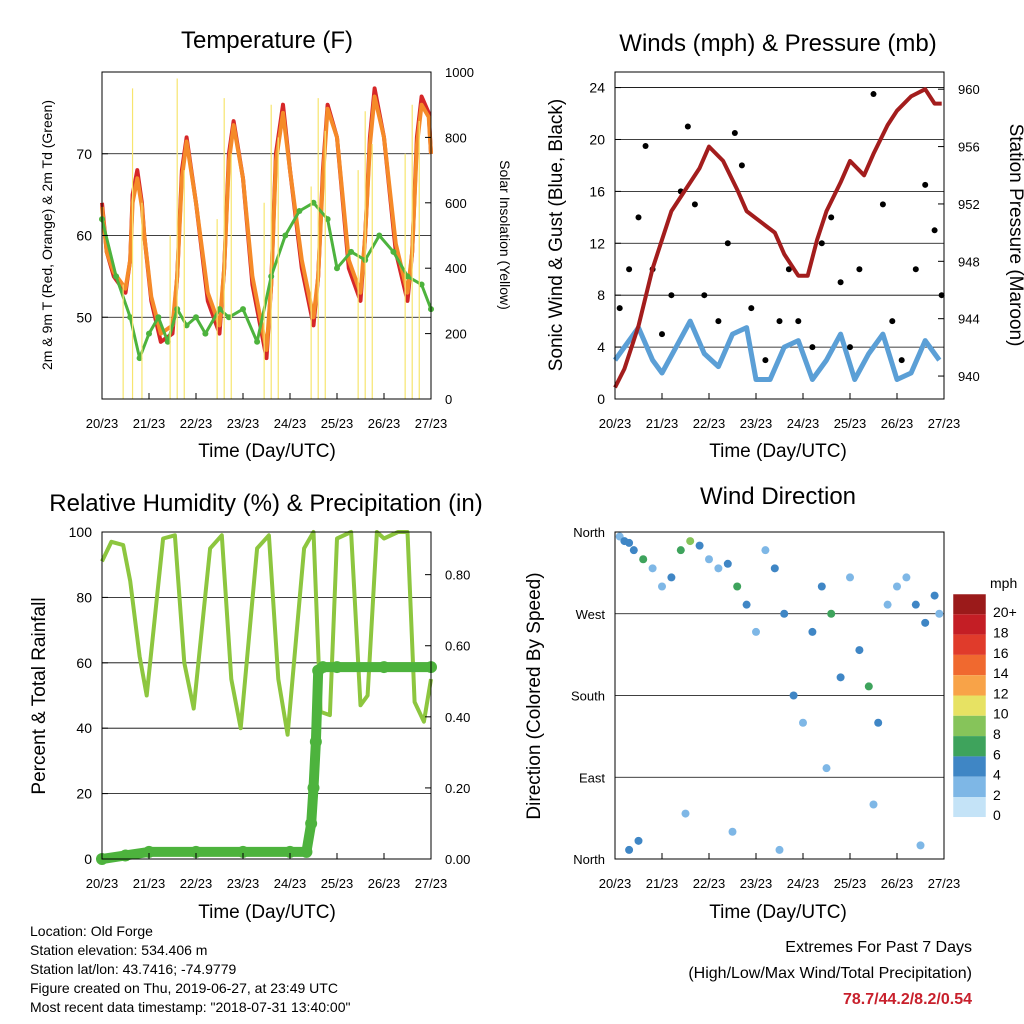  Describe the element at coordinates (589, 532) in the screenshot. I see `y-tick-label: North` at that location.